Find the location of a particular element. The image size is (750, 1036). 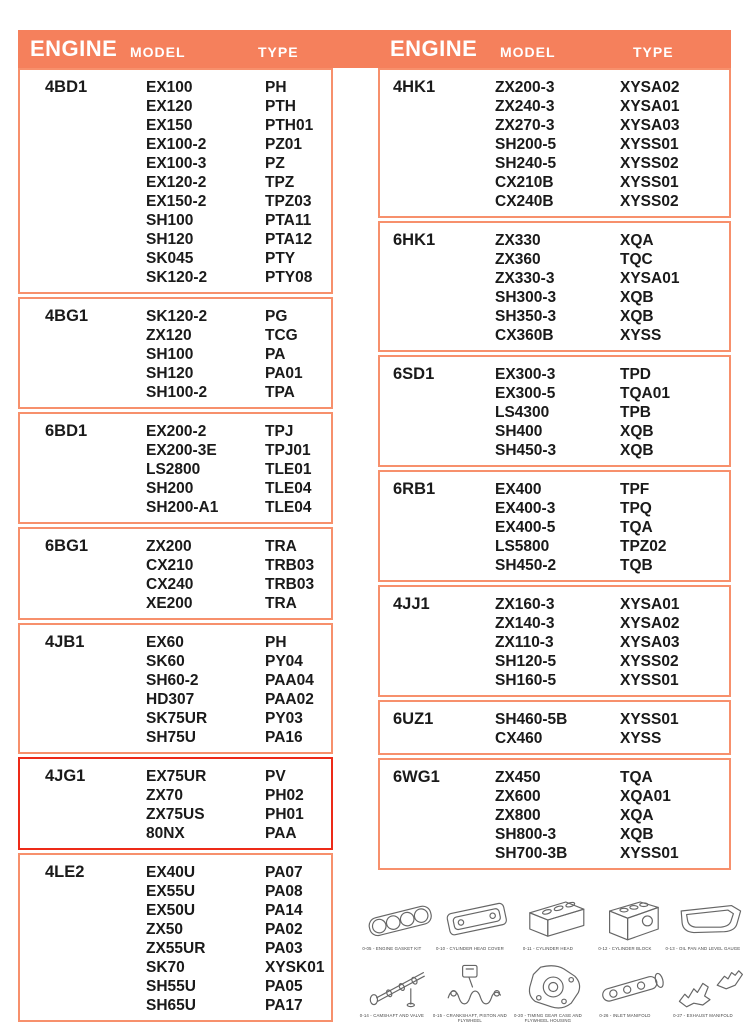

part-cylinder-head-cover: 0-10 - CYLINDER HEAD COVER is located at coordinates (476, 923).